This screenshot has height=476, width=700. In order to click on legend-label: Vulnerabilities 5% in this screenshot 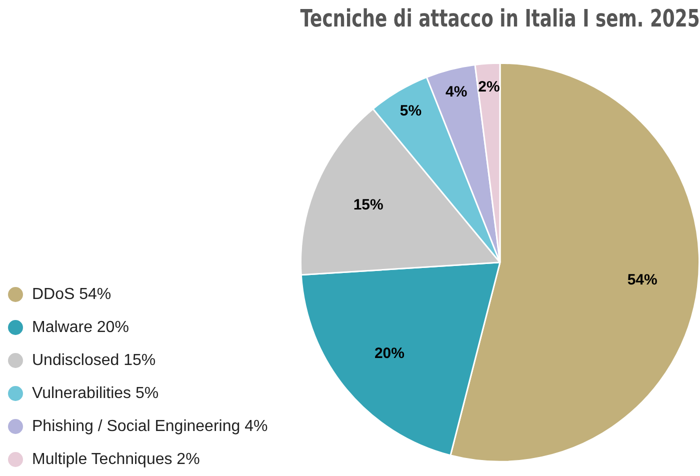, I will do `click(95, 393)`.